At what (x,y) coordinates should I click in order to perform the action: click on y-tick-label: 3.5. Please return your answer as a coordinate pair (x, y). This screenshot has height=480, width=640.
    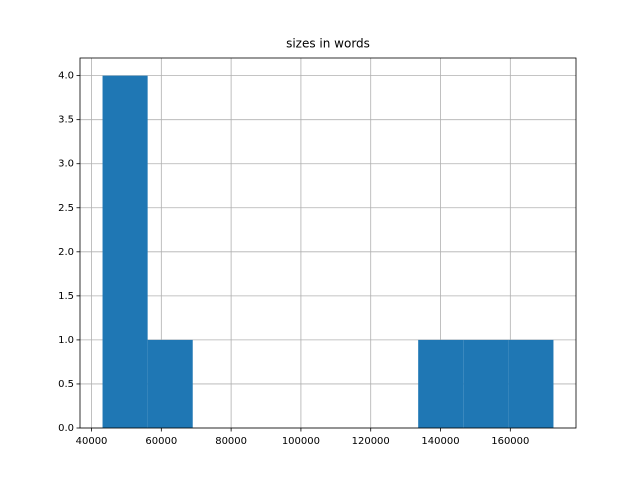
    Looking at the image, I should click on (66, 120).